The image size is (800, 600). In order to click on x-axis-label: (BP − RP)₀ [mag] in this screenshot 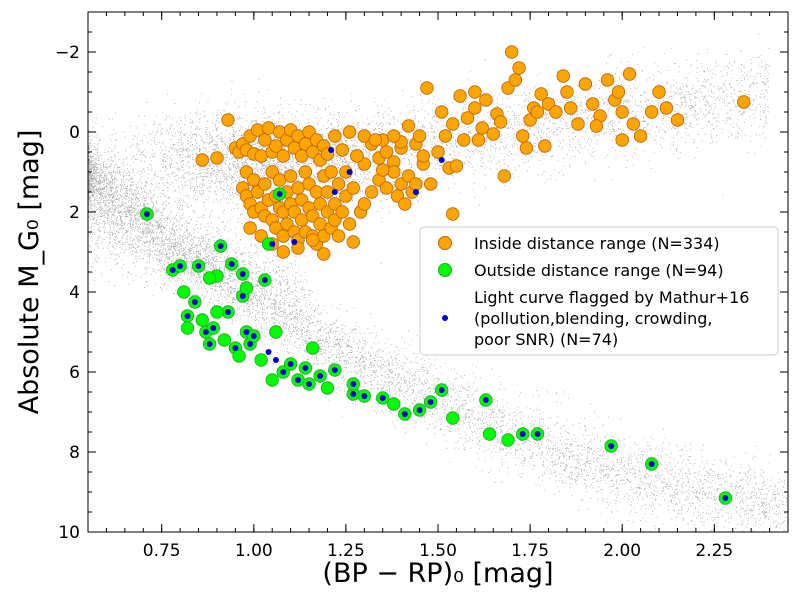, I will do `click(437, 573)`.